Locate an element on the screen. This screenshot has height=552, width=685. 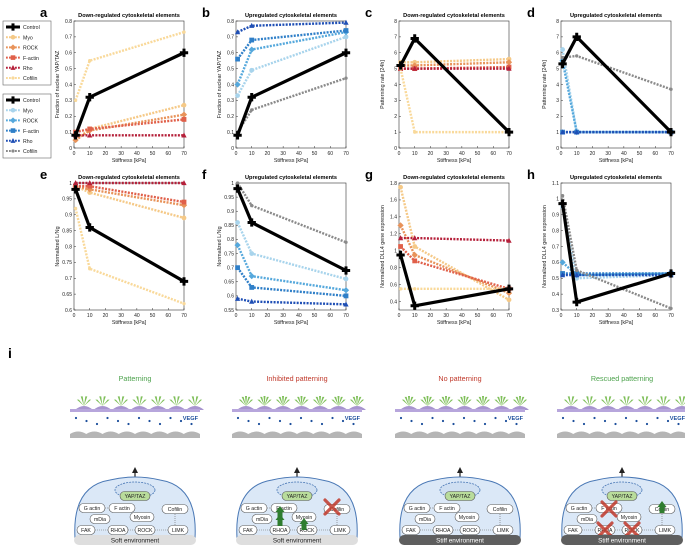
environment-label: Soft environment is located at coordinates (135, 541).